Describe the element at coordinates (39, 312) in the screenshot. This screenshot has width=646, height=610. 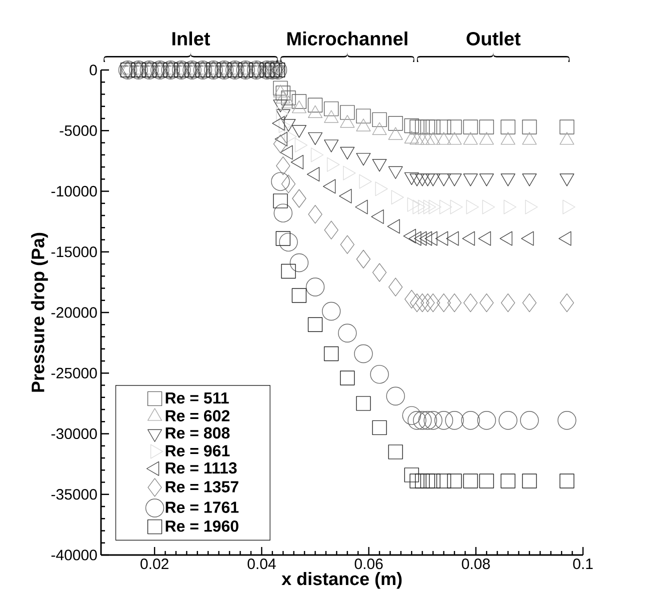
I see `y-axis-title: Pressure drop (Pa)` at that location.